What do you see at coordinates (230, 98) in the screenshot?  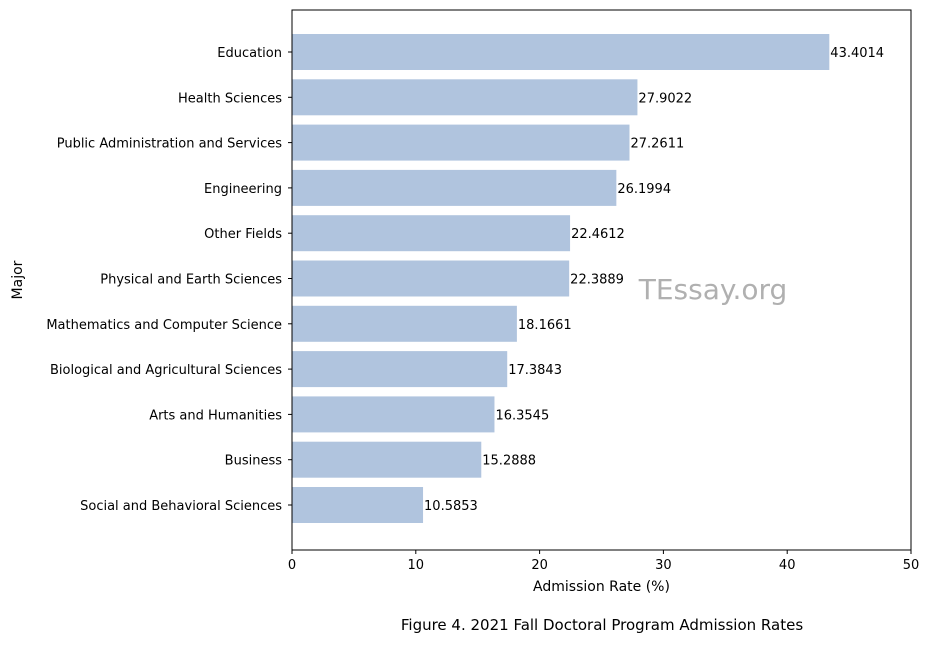 I see `y-tick-label: Health Sciences` at bounding box center [230, 98].